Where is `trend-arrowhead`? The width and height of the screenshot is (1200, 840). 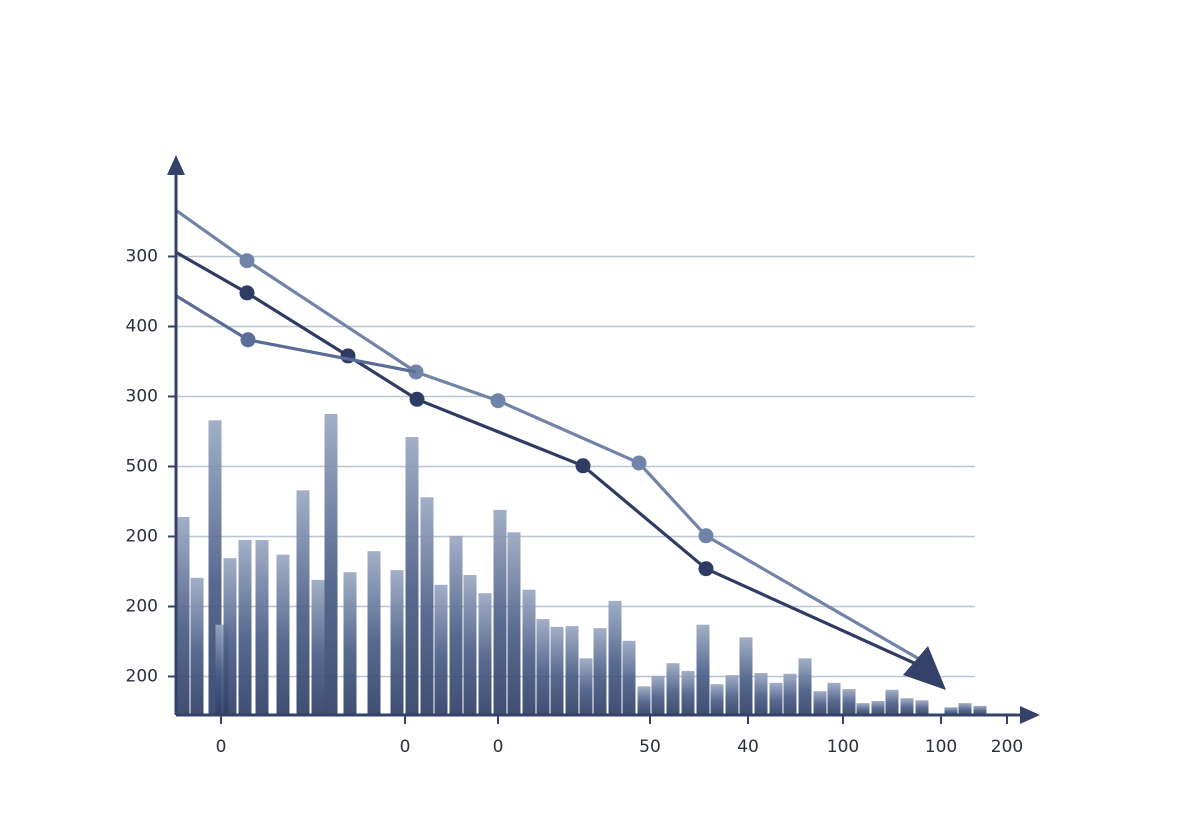 trend-arrowhead is located at coordinates (924, 668).